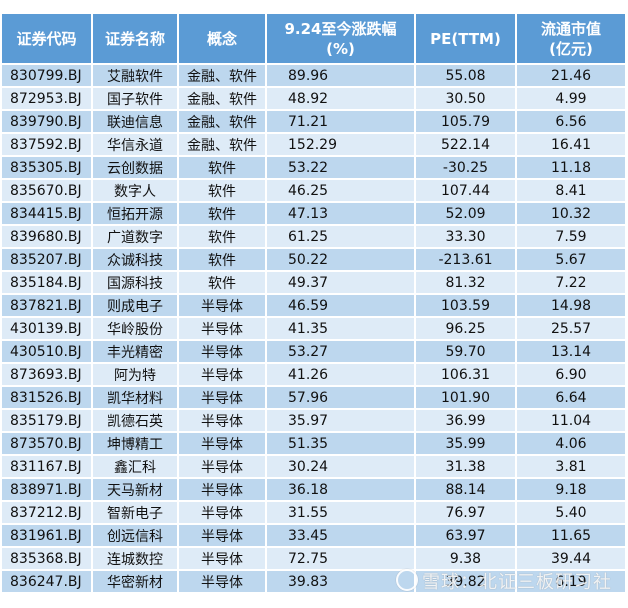  Describe the element at coordinates (466, 214) in the screenshot. I see `row-pe: 52.09` at that location.